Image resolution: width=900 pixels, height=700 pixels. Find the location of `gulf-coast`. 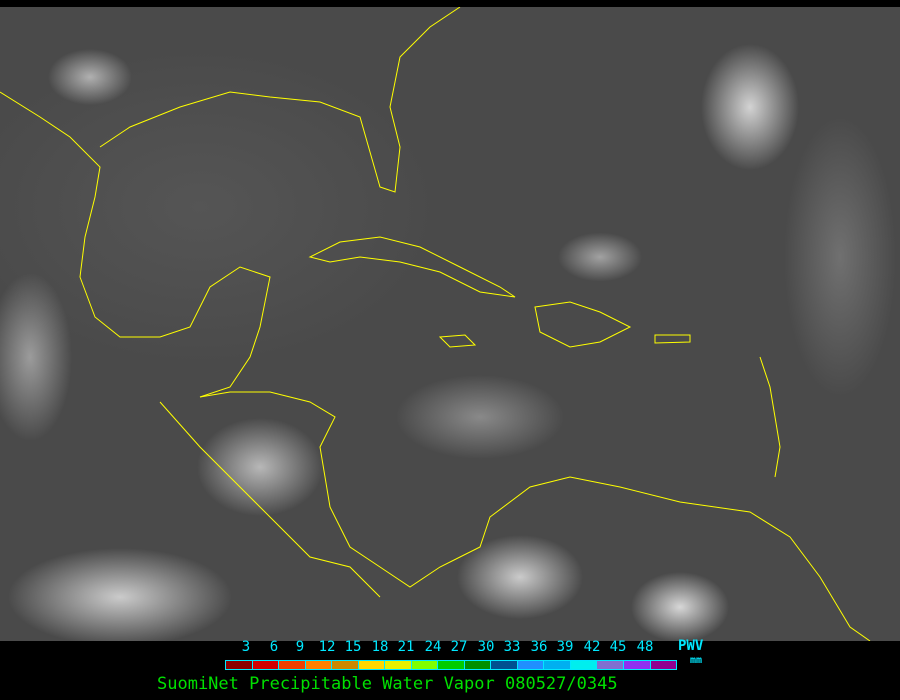

gulf-coast is located at coordinates (135, 244).